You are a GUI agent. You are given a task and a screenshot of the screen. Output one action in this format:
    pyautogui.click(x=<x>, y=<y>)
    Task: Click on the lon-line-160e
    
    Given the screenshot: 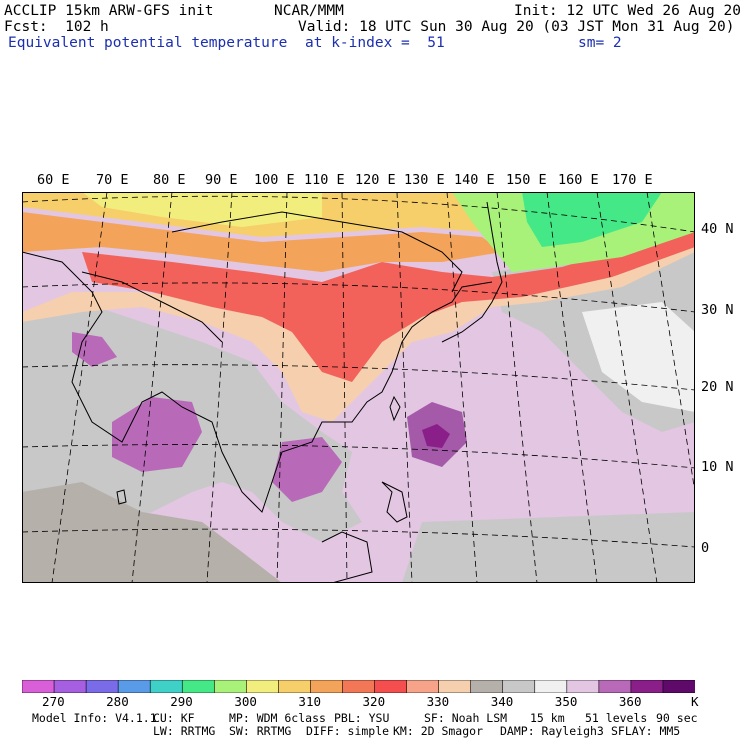 What is the action you would take?
    pyautogui.click(x=627, y=387)
    